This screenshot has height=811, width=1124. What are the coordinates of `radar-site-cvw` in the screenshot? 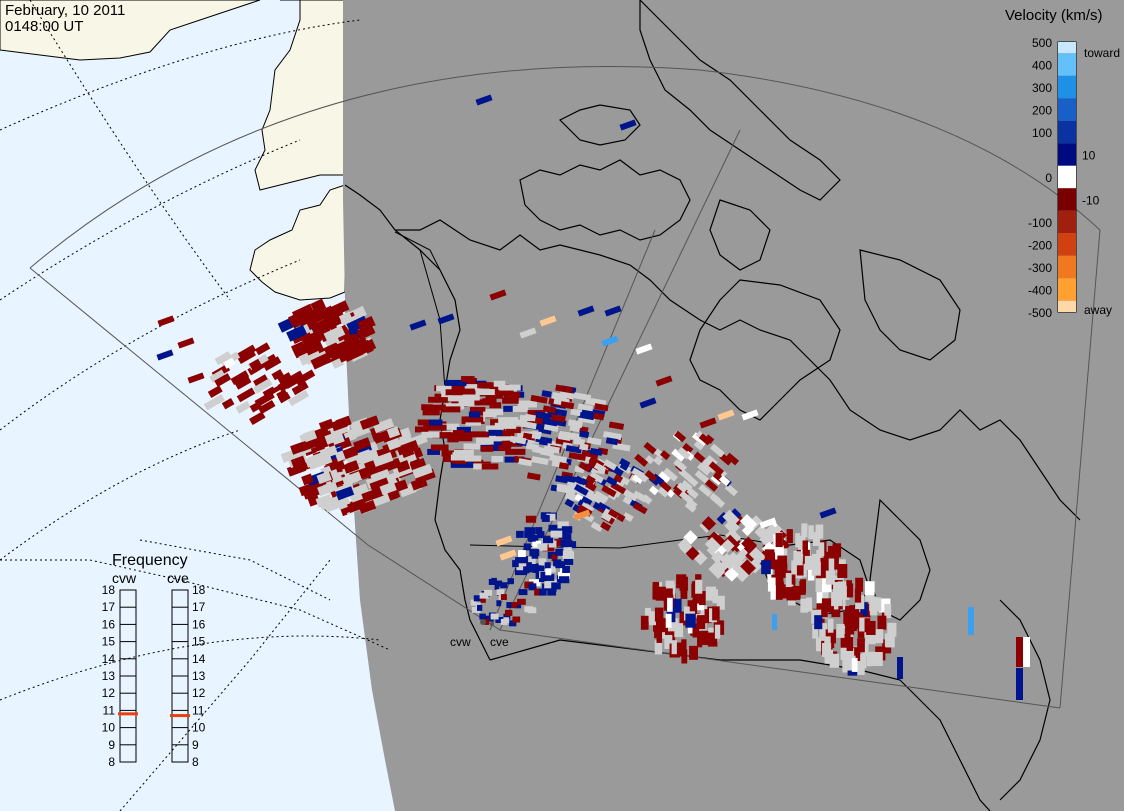 It's located at (483, 622).